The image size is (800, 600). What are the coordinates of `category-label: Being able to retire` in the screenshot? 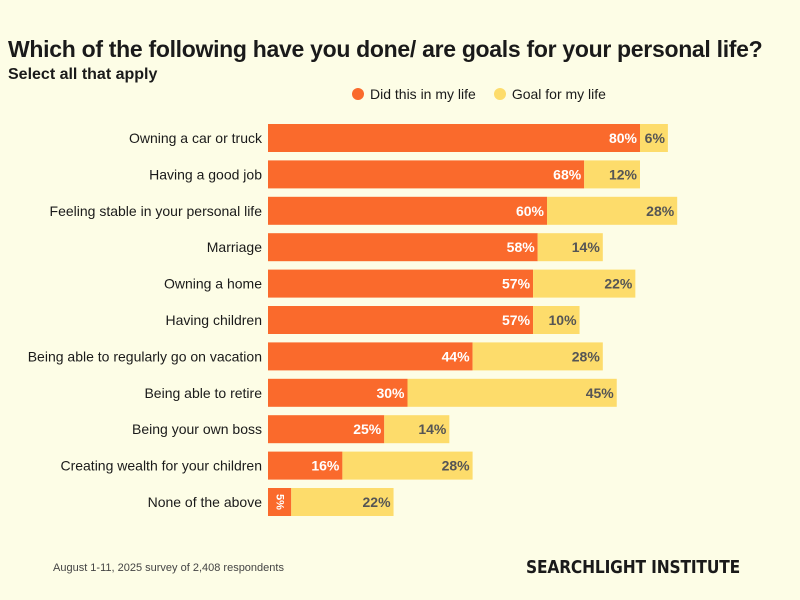 It's located at (203, 393).